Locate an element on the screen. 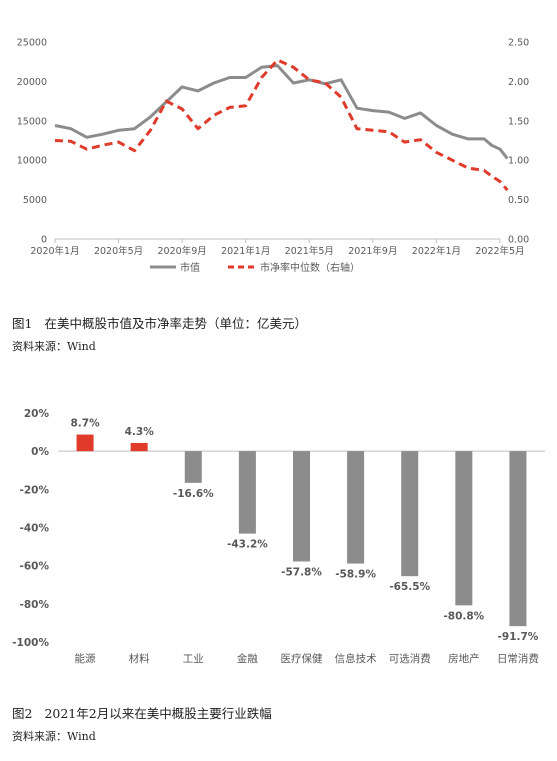  pb-median-line is located at coordinates (281, 125).